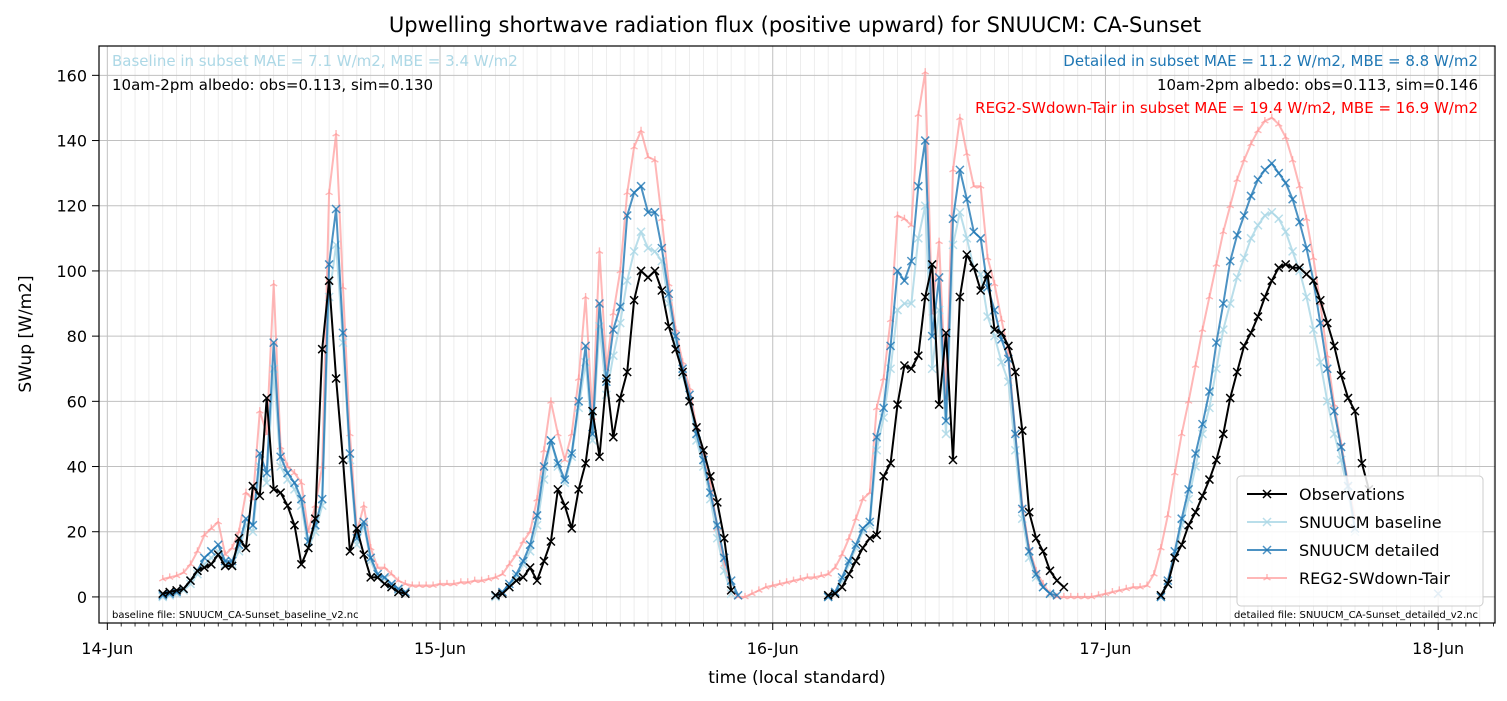  I want to click on x-tick-label: 14-Jun, so click(107, 648).